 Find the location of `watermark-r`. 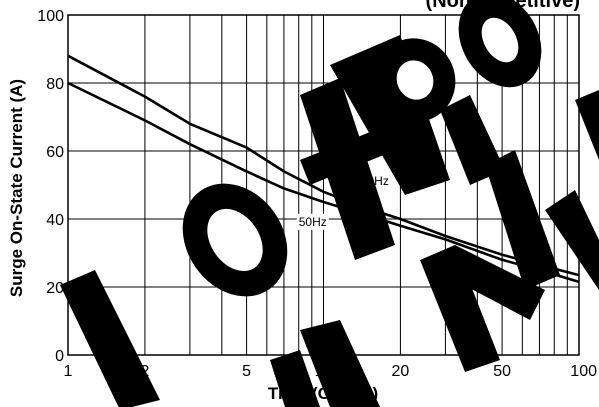

watermark-r is located at coordinates (572, 240).